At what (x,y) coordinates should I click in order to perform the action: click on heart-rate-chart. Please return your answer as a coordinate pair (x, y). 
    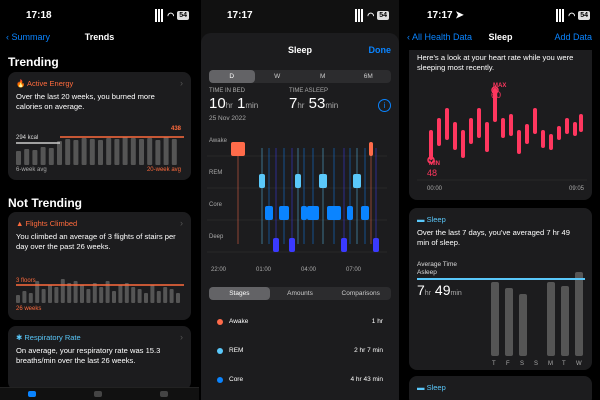
    Looking at the image, I should click on (502, 133).